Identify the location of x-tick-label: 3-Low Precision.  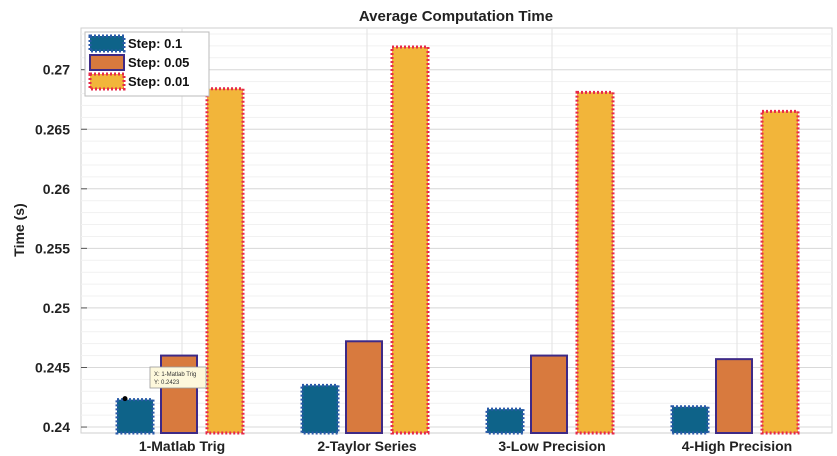
(551, 446).